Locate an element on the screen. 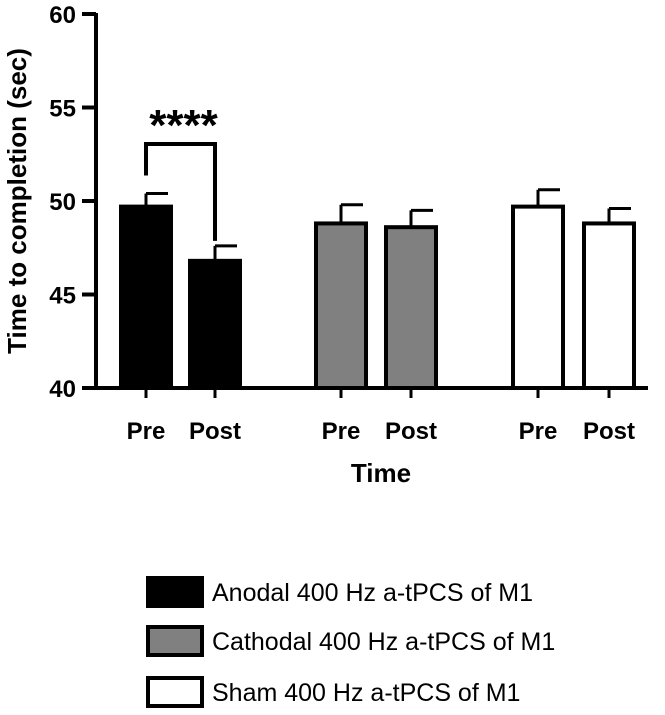 Image resolution: width=665 pixels, height=715 pixels. y-tick-label: 45 is located at coordinates (62, 296).